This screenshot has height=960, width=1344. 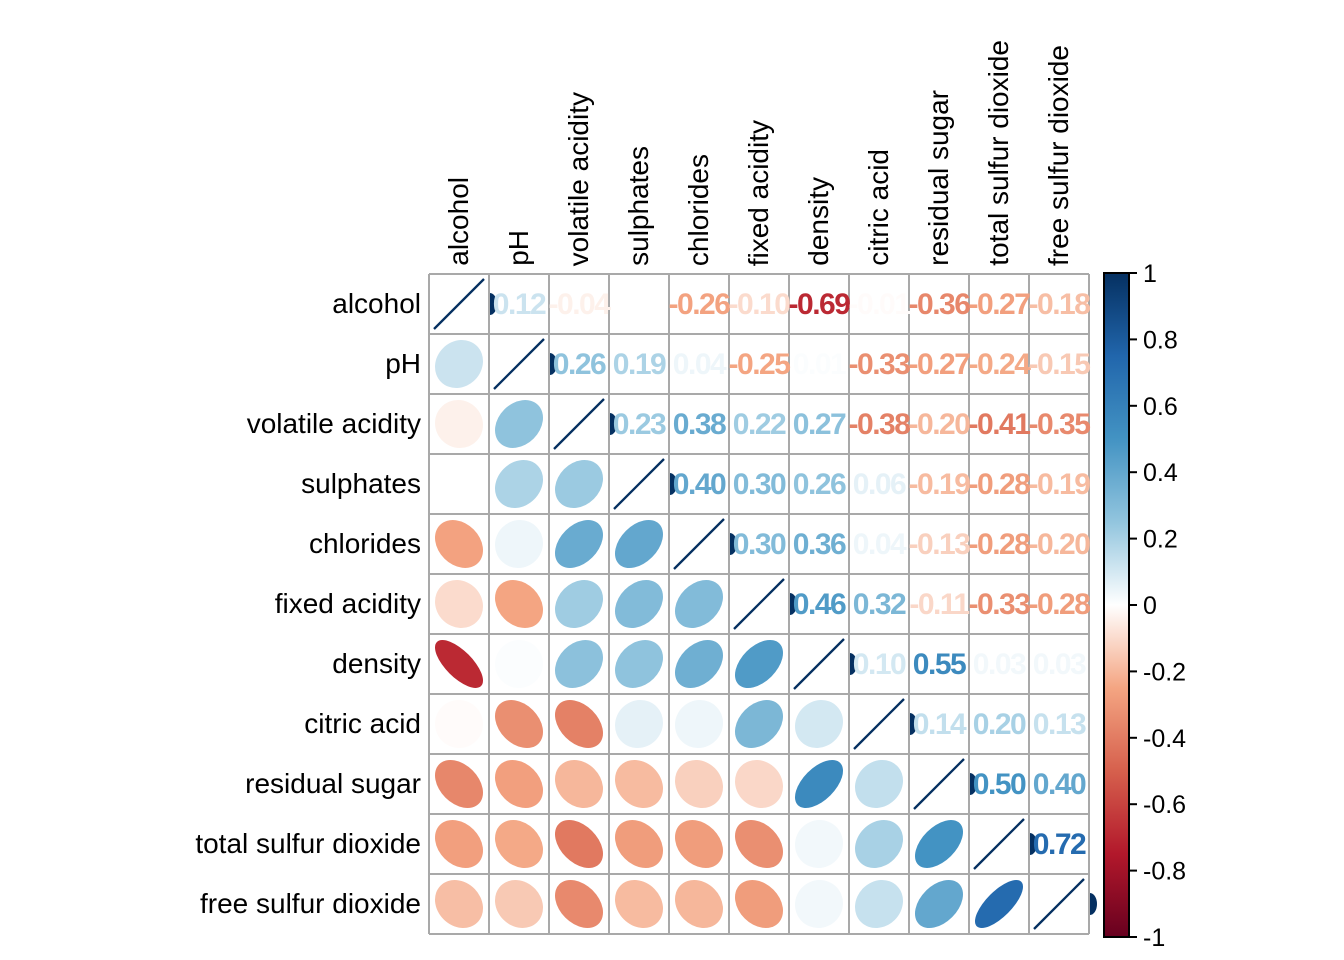 What do you see at coordinates (1060, 424) in the screenshot?
I see `correlation-value: -0.35` at bounding box center [1060, 424].